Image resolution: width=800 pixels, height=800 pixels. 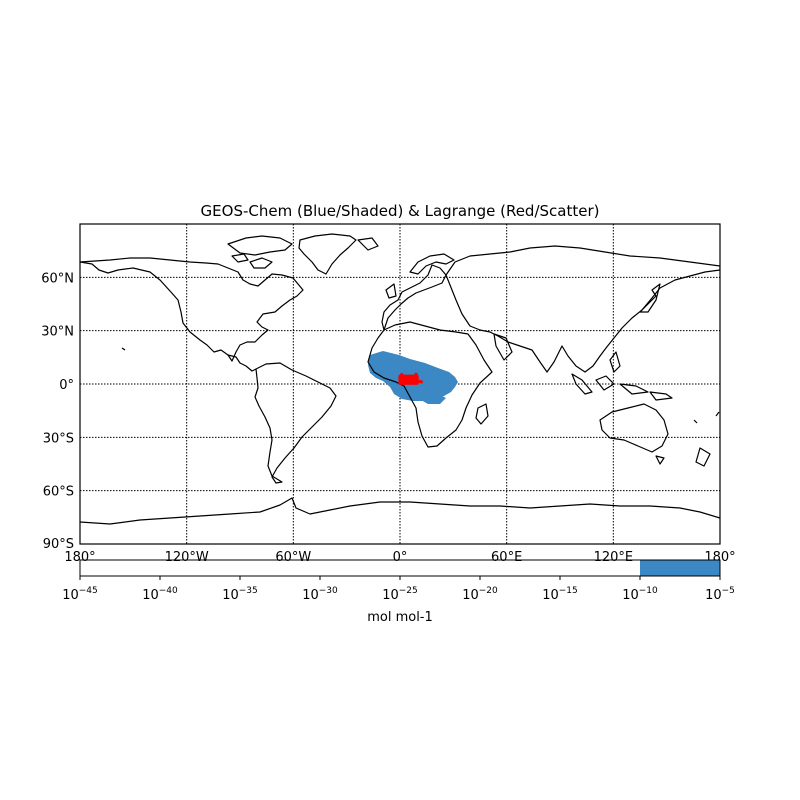 What do you see at coordinates (187, 557) in the screenshot?
I see `lon-label: 120°W` at bounding box center [187, 557].